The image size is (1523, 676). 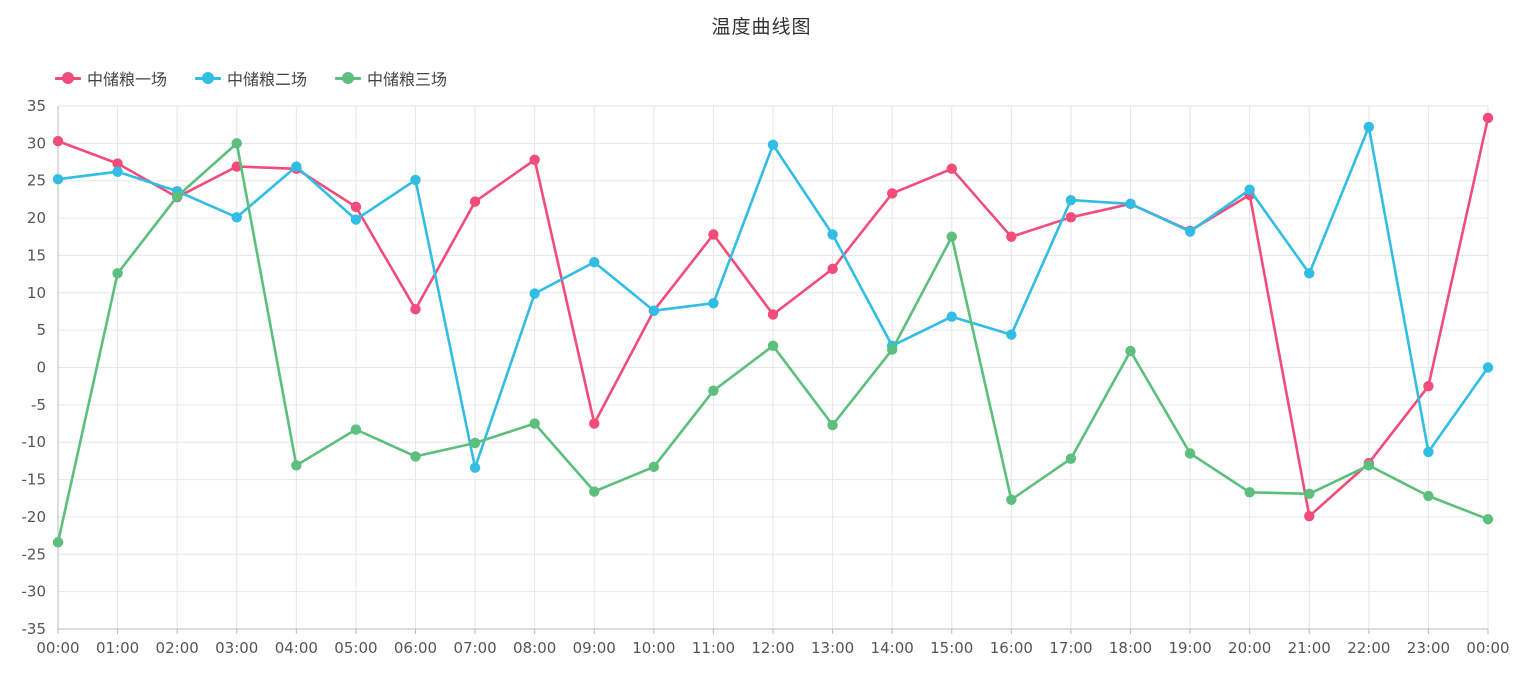 I want to click on x-tick-label: 04:00, so click(x=296, y=648).